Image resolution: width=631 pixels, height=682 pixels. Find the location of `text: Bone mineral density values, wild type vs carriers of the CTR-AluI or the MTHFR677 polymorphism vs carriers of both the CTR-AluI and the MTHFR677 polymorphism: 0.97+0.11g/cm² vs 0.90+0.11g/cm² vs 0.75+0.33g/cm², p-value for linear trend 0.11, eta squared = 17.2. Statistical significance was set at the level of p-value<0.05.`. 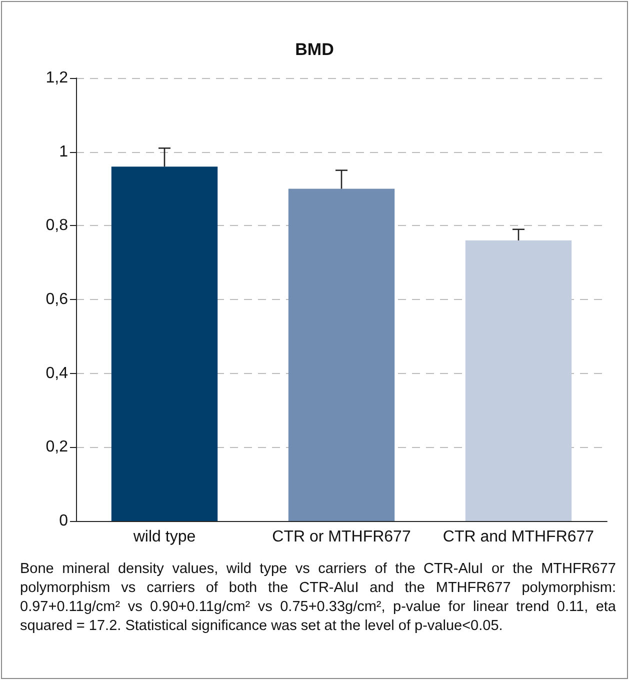

text: Bone mineral density values, wild type vs carriers of the CTR-AluI or the MTHFR677 polymorphism vs carriers of both the CTR-AluI and the MTHFR677 polymorphism: 0.97+0.11g/cm² vs 0.90+0.11g/cm² vs 0.75+0.33g/cm², p-value for linear trend 0.11, eta squared = 17.2. Statistical significance was set at the level of p-value<0.05. is located at coordinates (318, 598).